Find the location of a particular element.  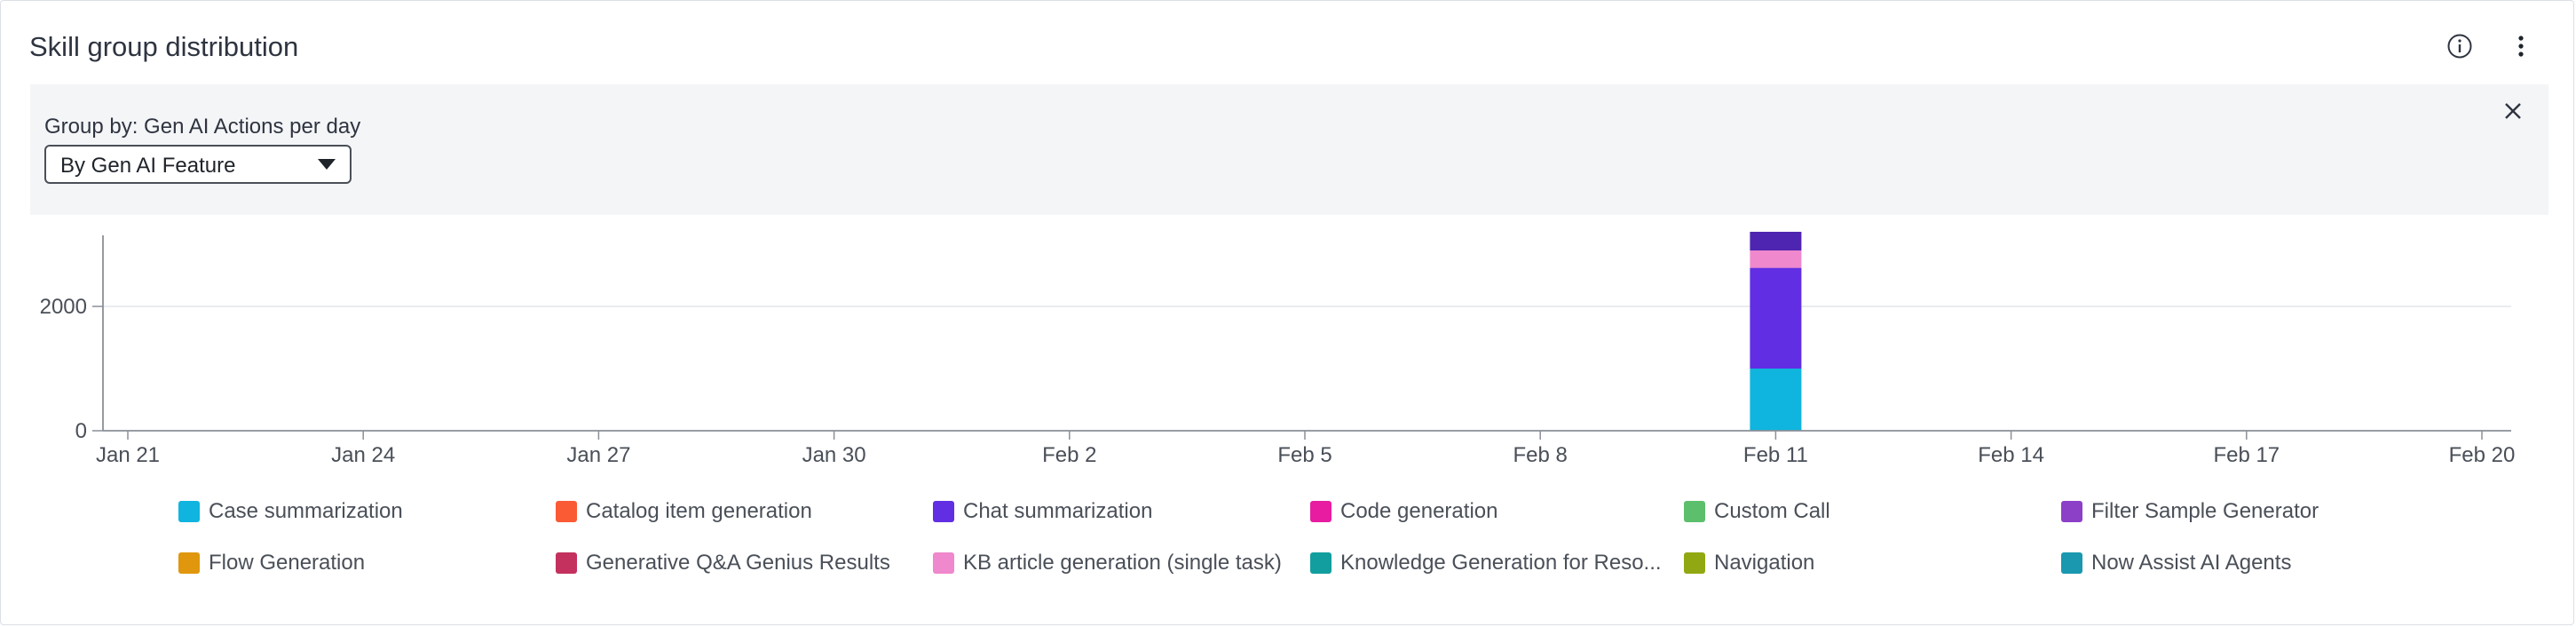

legend-item: Catalog item generation is located at coordinates (684, 511).